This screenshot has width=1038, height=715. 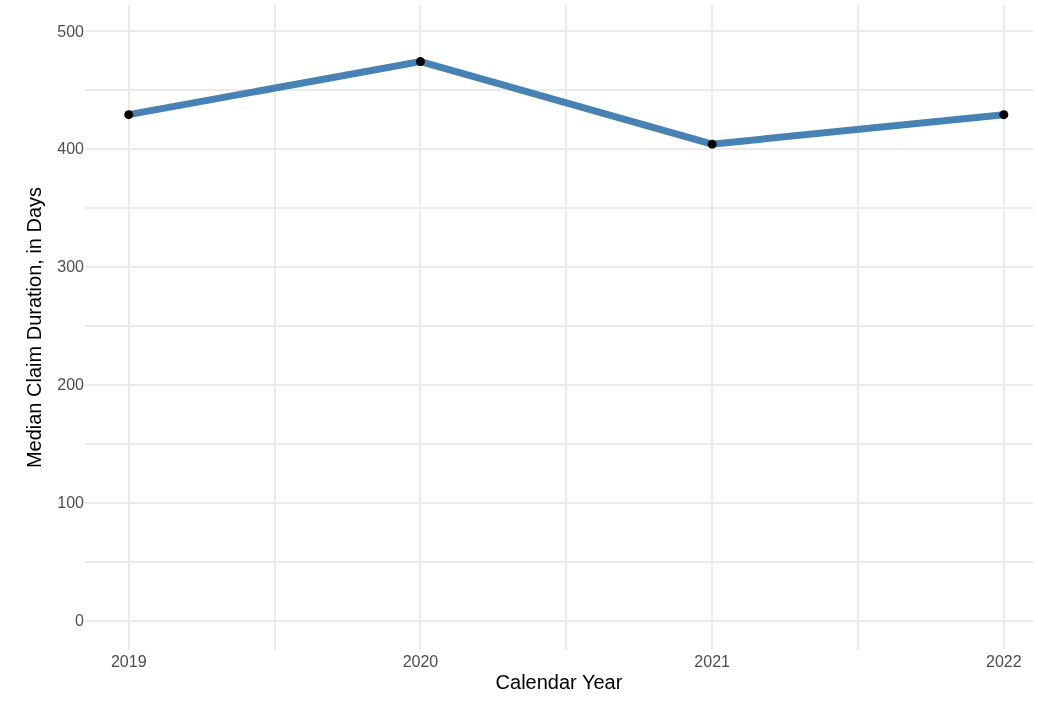 What do you see at coordinates (420, 661) in the screenshot?
I see `x-tick-label: 2020` at bounding box center [420, 661].